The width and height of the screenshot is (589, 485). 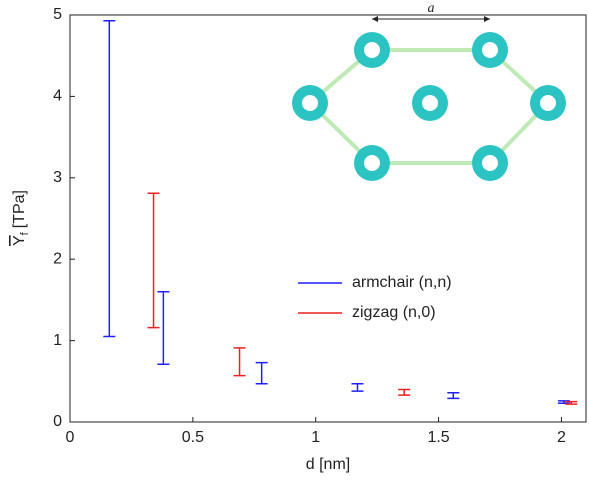 What do you see at coordinates (57, 177) in the screenshot?
I see `y-tick-label: 3` at bounding box center [57, 177].